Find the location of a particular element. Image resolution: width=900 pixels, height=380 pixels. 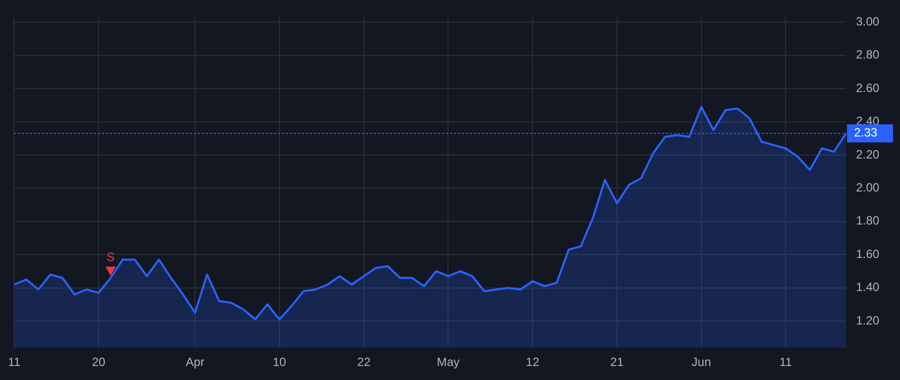

y-tick-label: 1.40 is located at coordinates (868, 287).